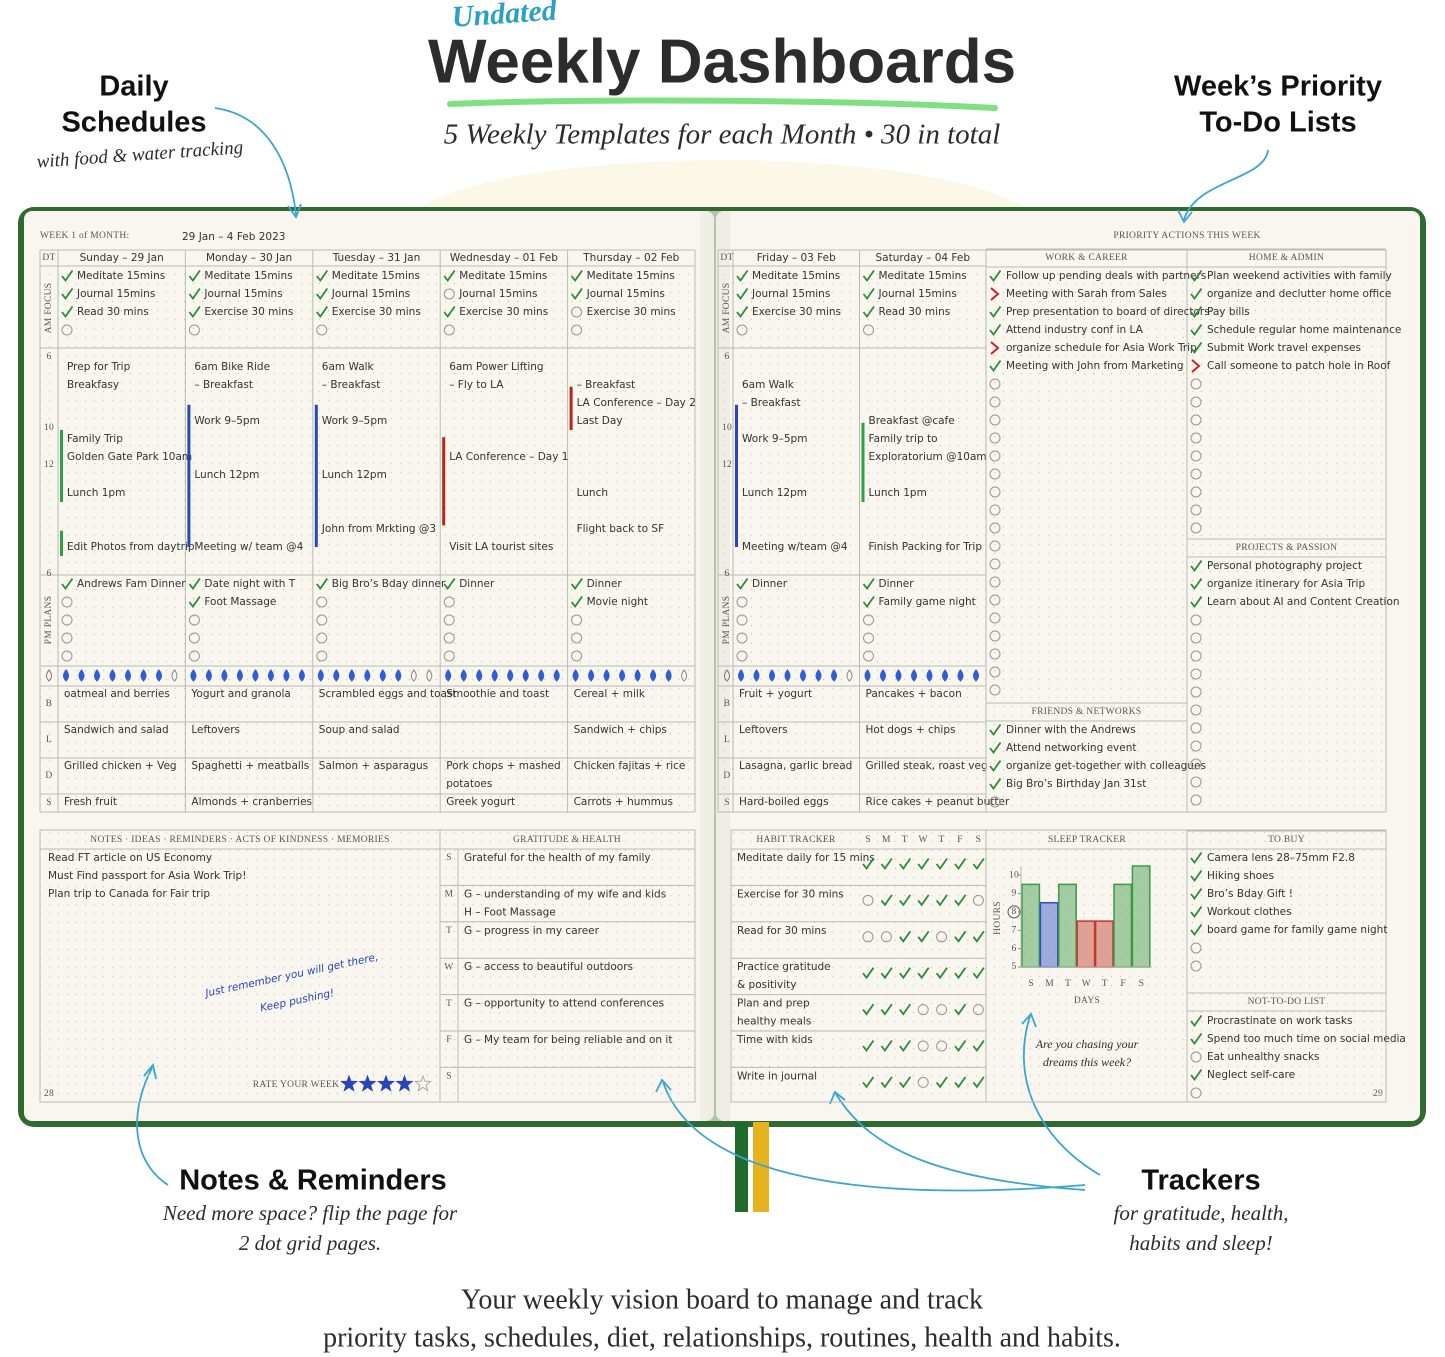 The width and height of the screenshot is (1445, 1357). Describe the element at coordinates (373, 766) in the screenshot. I see `meal: Salmon + asparagus` at that location.